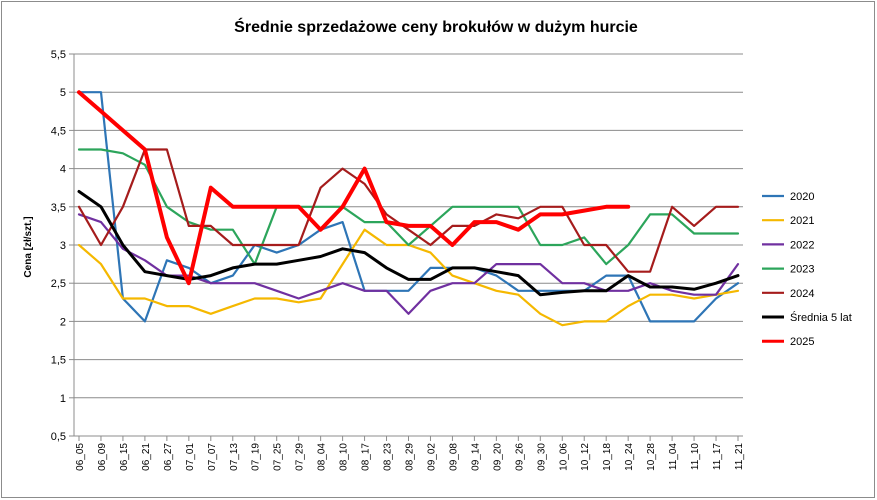 This screenshot has height=500, width=877. I want to click on x-tick-label: 10_28, so click(651, 457).